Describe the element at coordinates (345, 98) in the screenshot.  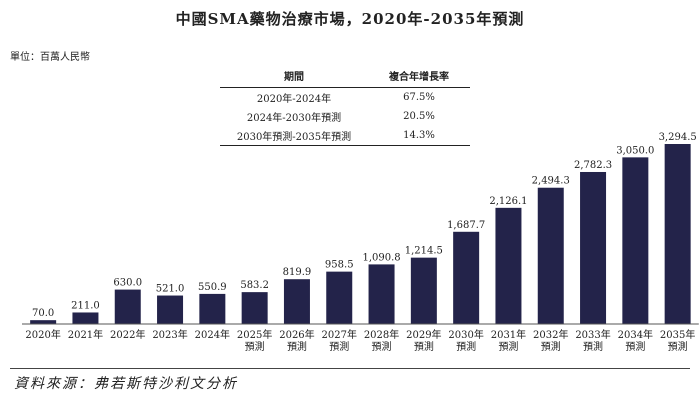
I see `cagr-row: 2020年-2024年 67.5%` at that location.